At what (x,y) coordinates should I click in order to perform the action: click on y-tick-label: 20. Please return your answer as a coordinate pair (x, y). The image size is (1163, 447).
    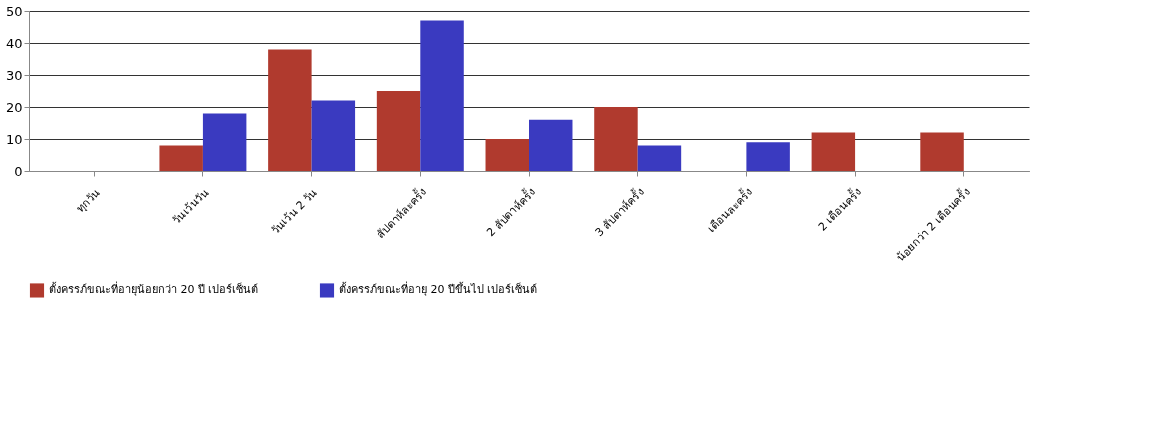
    Looking at the image, I should click on (14, 107).